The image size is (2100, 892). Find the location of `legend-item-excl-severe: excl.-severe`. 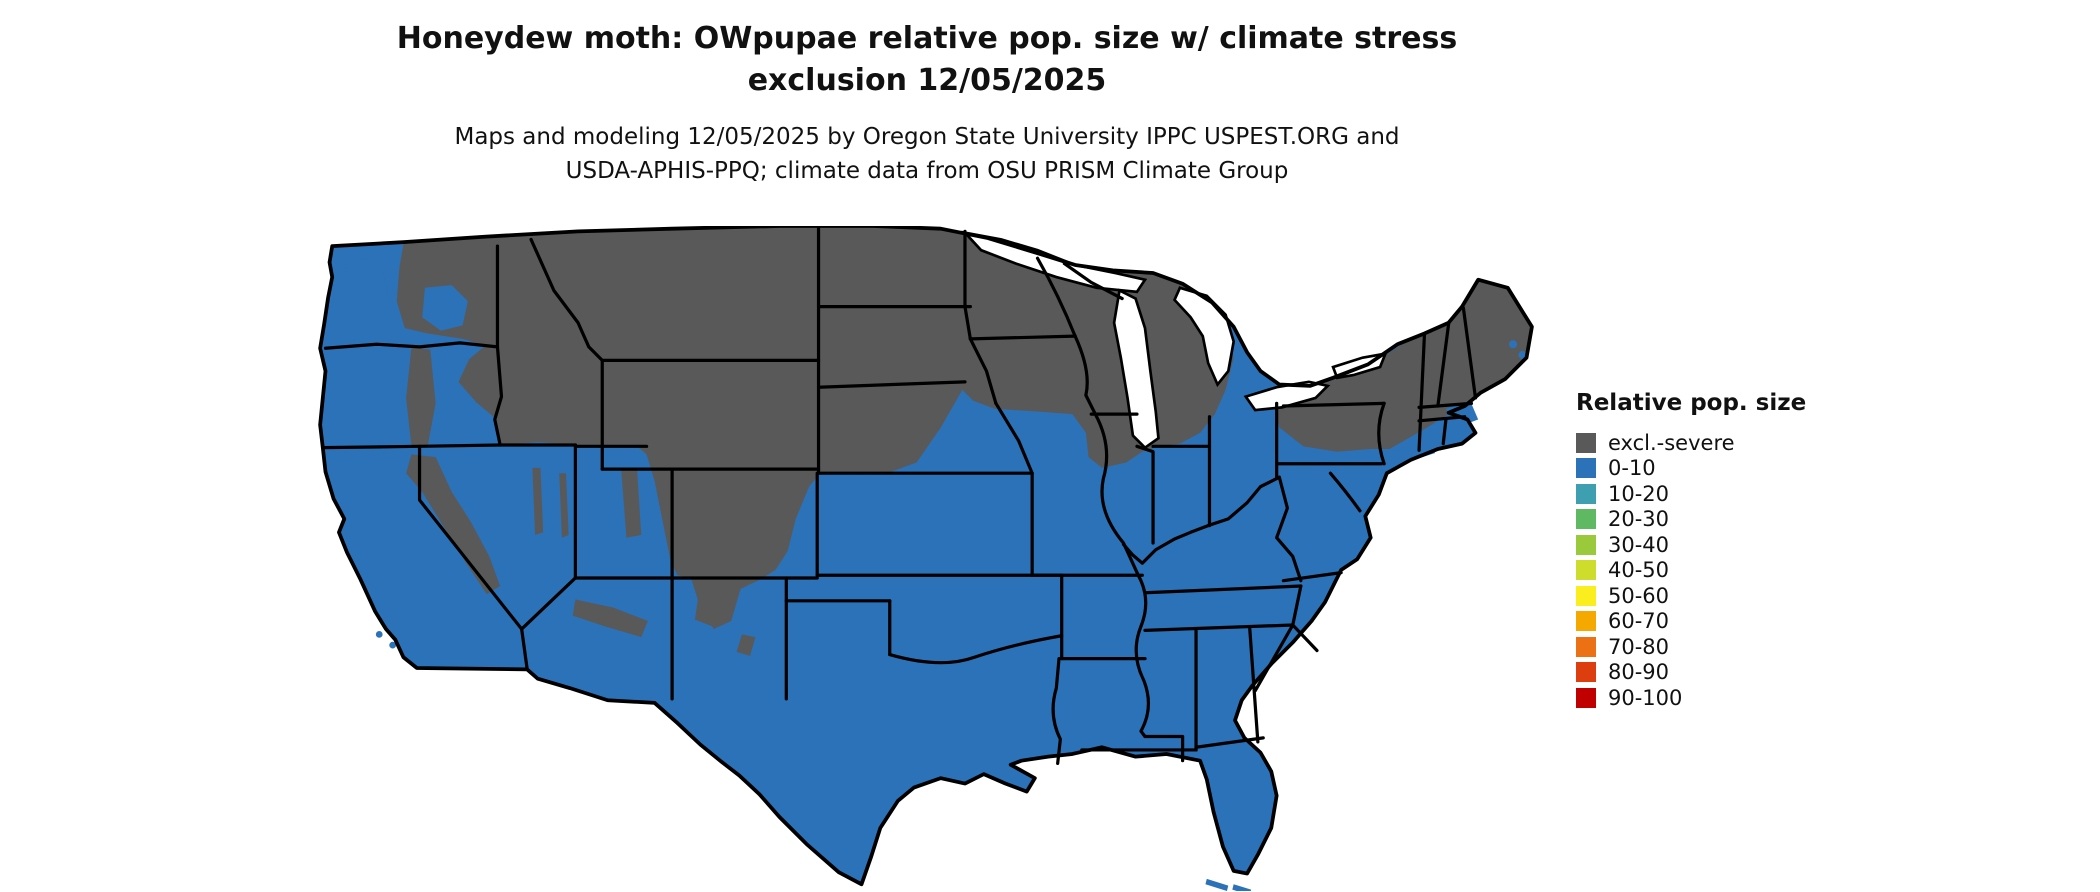

legend-item-excl-severe: excl.-severe is located at coordinates (1706, 443).